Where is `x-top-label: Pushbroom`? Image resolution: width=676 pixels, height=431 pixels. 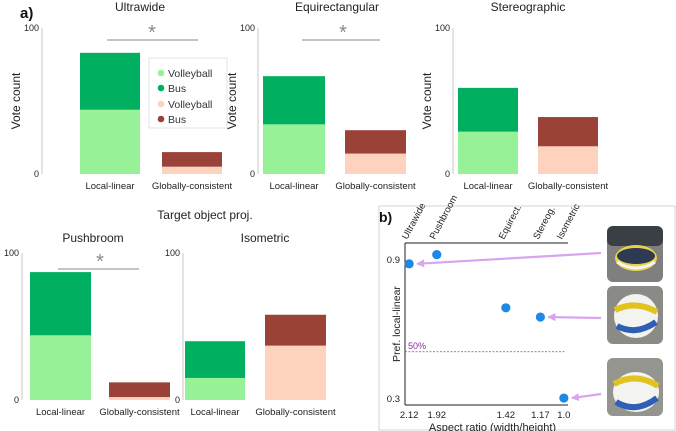 x-top-label: Pushbroom is located at coordinates (444, 217).